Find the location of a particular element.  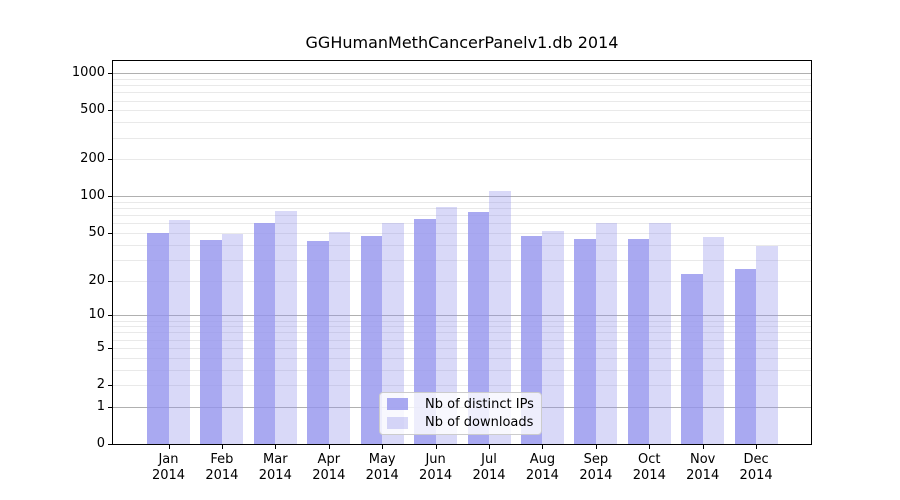

bar-downloads-sep is located at coordinates (606, 333).